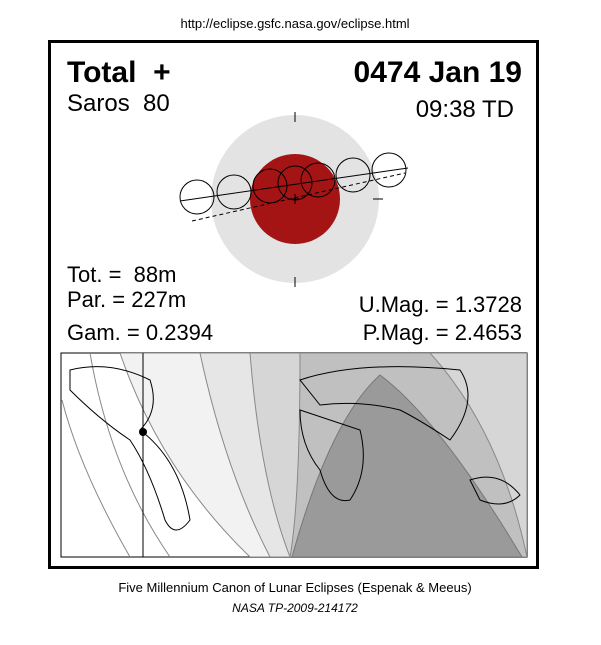 The height and width of the screenshot is (645, 601). Describe the element at coordinates (440, 304) in the screenshot. I see `umag: U.Mag. = 1.3728` at that location.